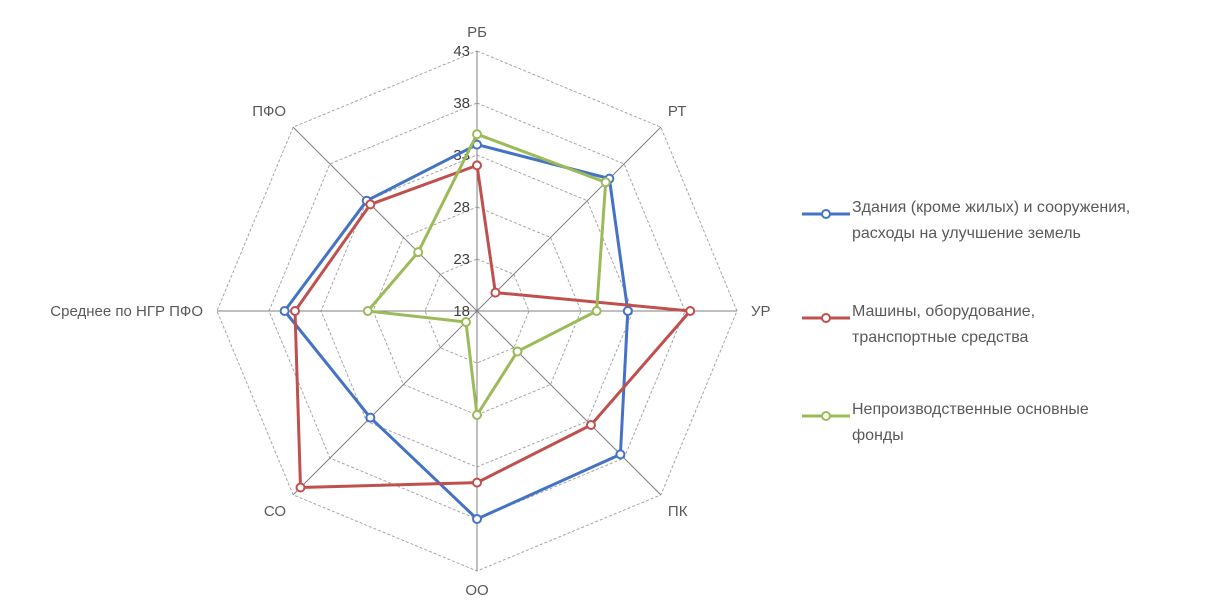  Describe the element at coordinates (761, 311) in the screenshot. I see `category-label: УР` at that location.